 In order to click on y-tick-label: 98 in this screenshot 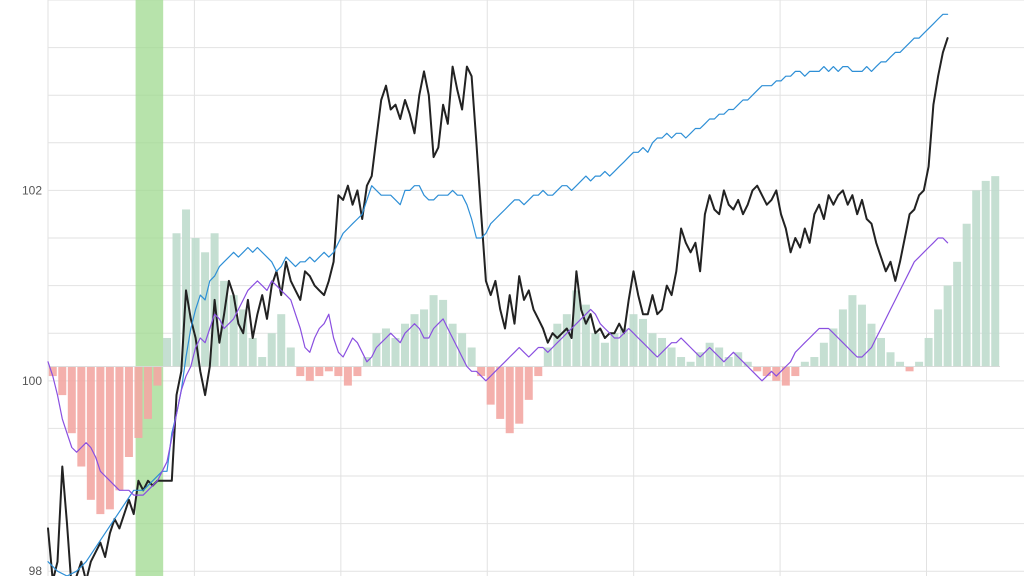, I will do `click(36, 570)`.